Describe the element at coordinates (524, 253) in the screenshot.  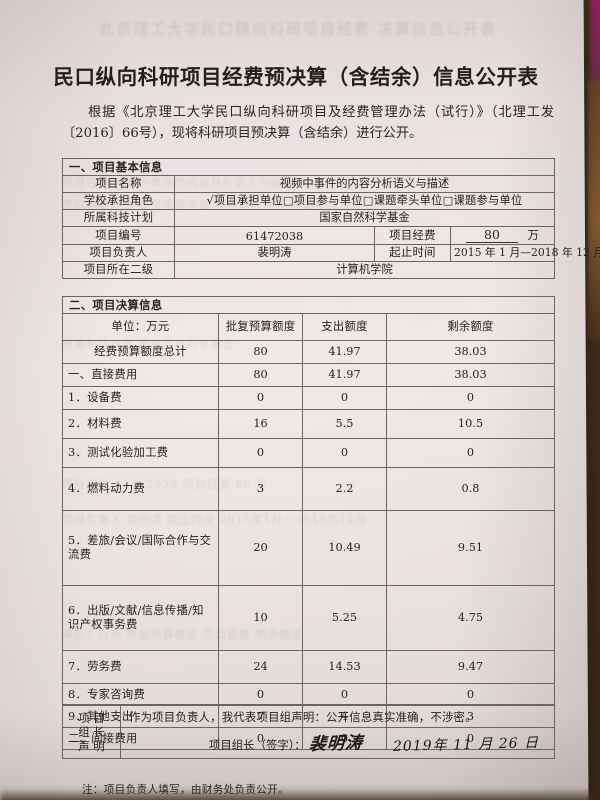
I see `period-value: 2015 年 1 月—2018 年 12 月` at that location.